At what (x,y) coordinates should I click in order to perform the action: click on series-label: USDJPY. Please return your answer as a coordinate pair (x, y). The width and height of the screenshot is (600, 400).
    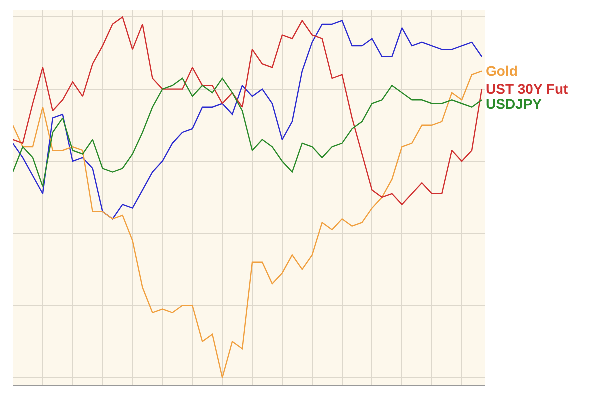
    Looking at the image, I should click on (514, 104).